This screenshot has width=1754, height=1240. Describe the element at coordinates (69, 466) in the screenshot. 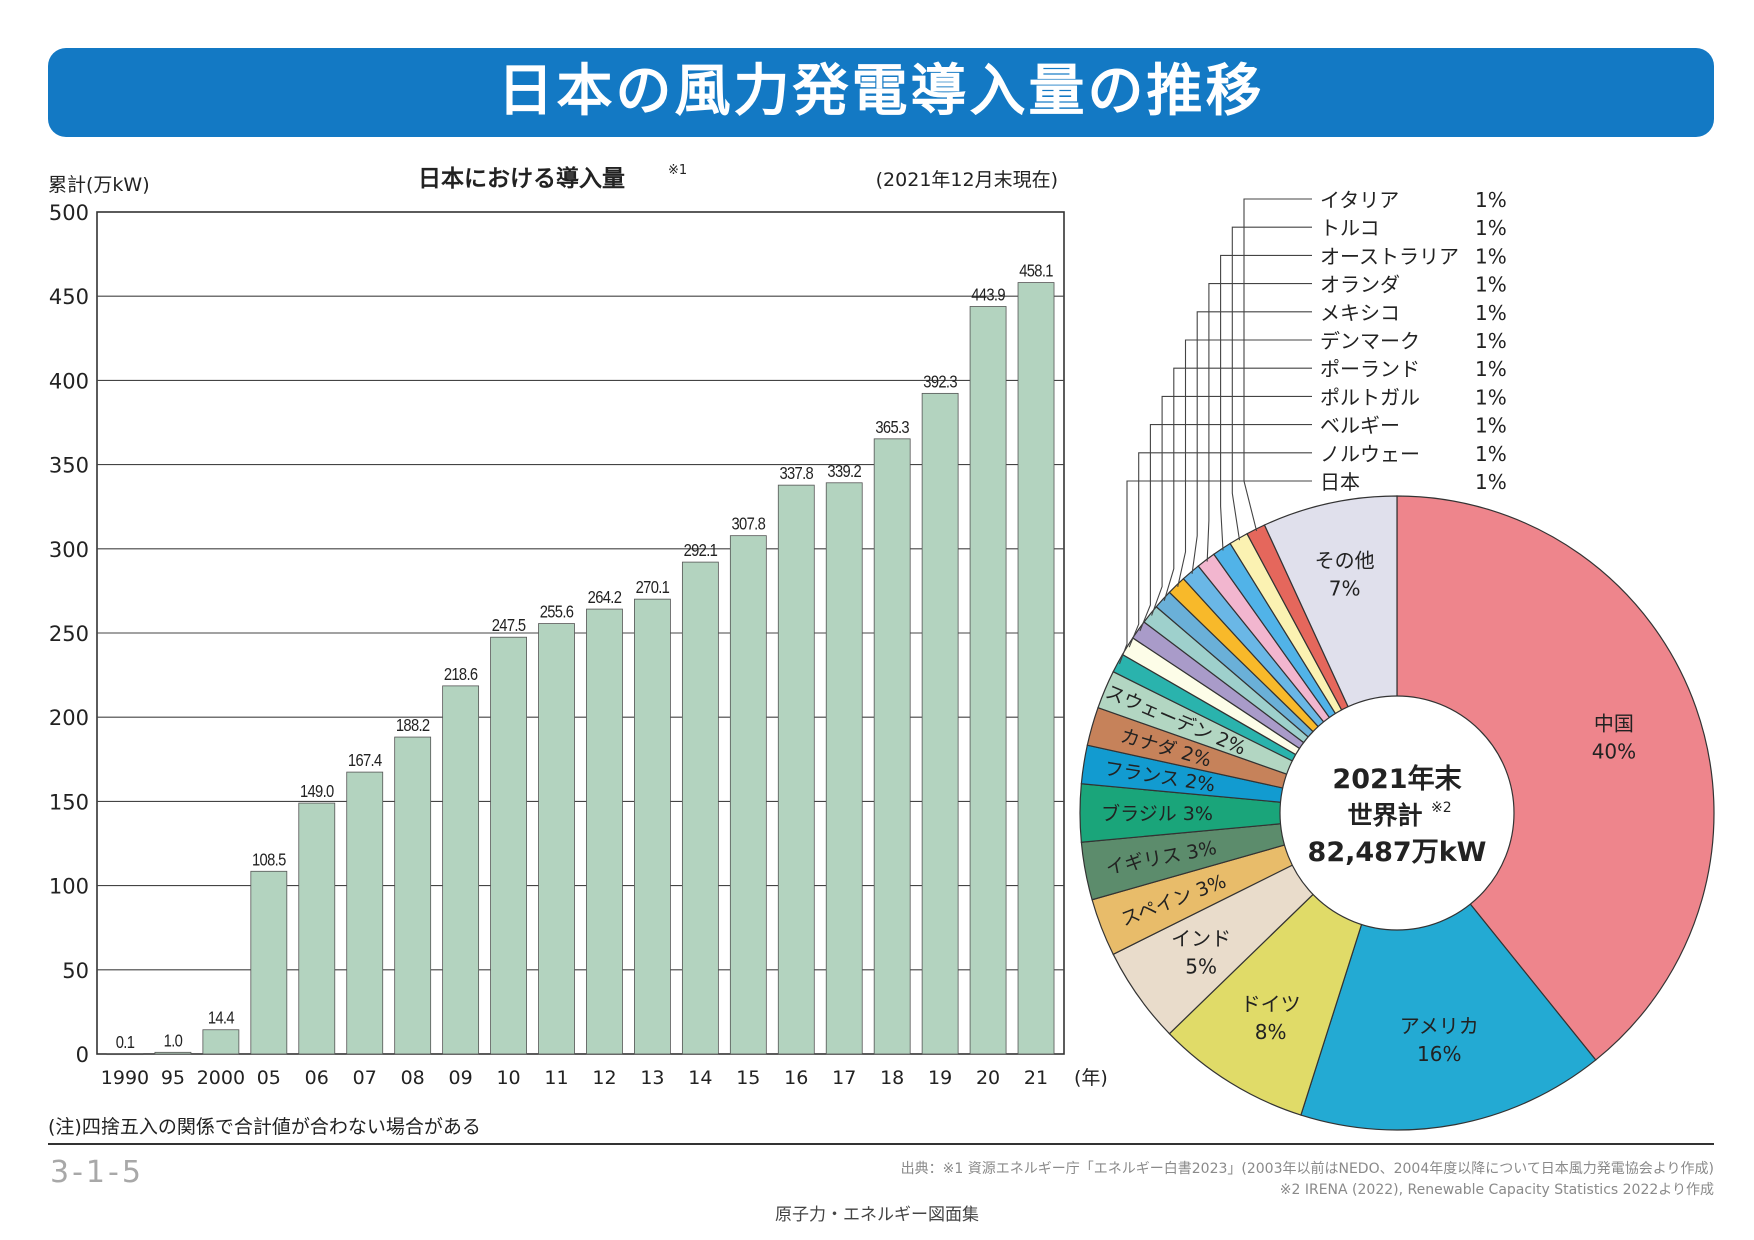

I see `y-tick-label: 350` at that location.